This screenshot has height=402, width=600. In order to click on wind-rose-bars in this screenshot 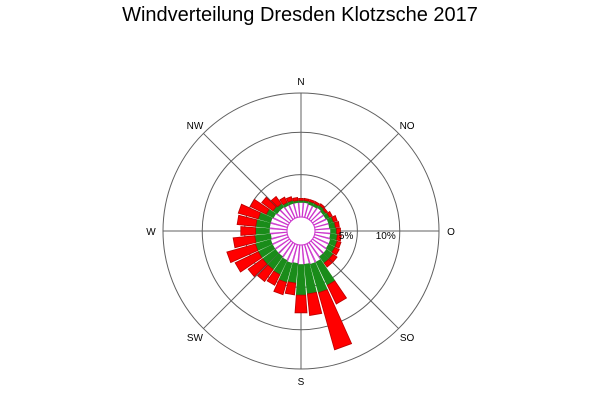, I will do `click(289, 273)`.